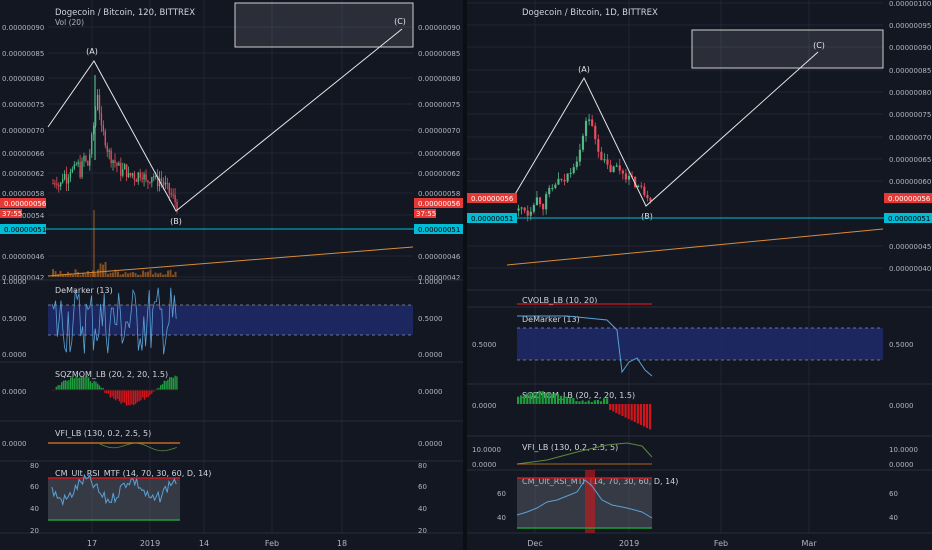 This screenshot has height=550, width=932. I want to click on y-tick-label-right: 0.00000070, so click(439, 131).